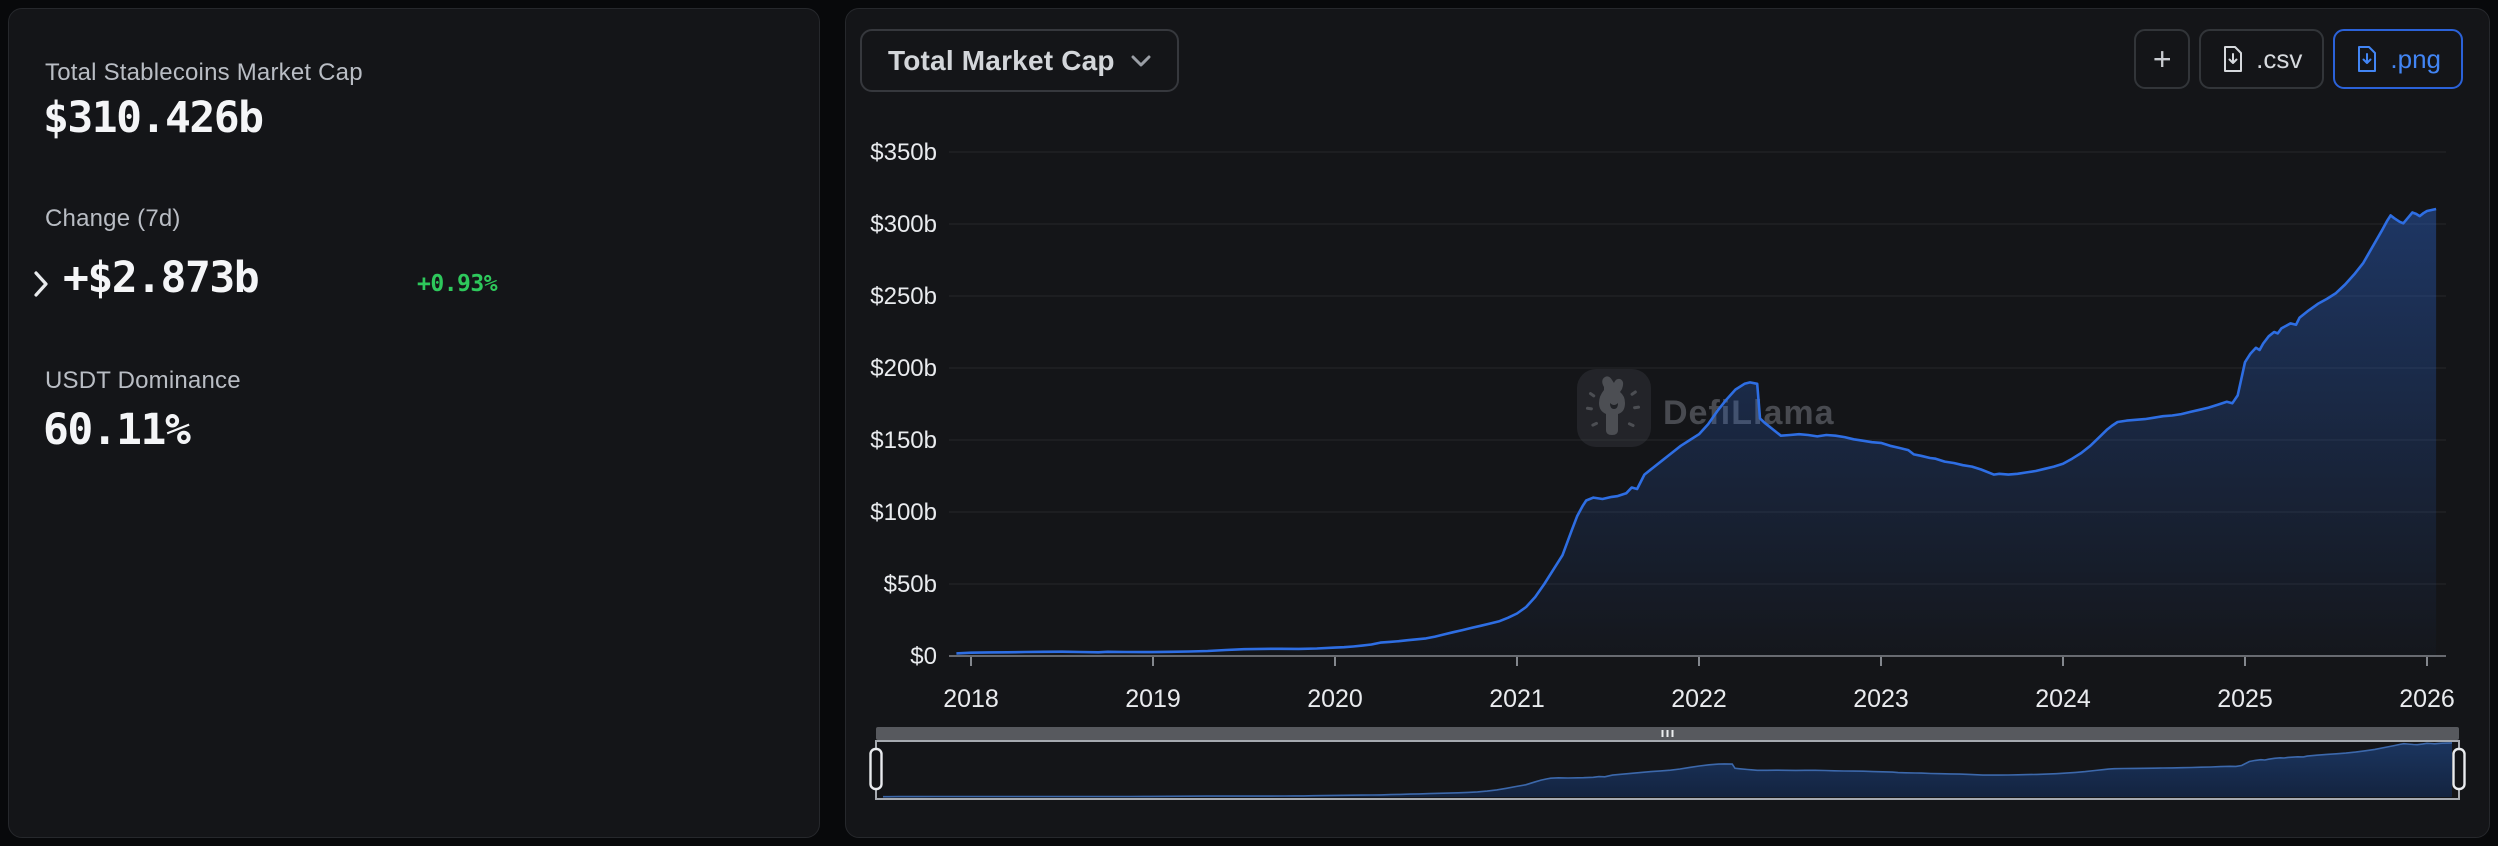 The height and width of the screenshot is (846, 2498). Describe the element at coordinates (161, 278) in the screenshot. I see `change-7d-value: +$2.873b` at that location.